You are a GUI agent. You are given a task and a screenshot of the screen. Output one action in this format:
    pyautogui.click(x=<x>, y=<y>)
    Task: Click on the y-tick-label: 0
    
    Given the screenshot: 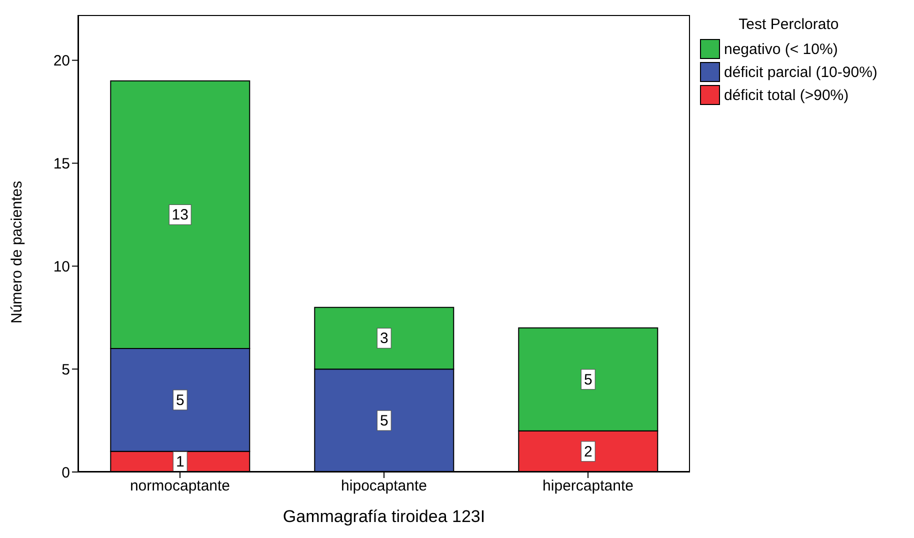 What is the action you would take?
    pyautogui.click(x=66, y=473)
    